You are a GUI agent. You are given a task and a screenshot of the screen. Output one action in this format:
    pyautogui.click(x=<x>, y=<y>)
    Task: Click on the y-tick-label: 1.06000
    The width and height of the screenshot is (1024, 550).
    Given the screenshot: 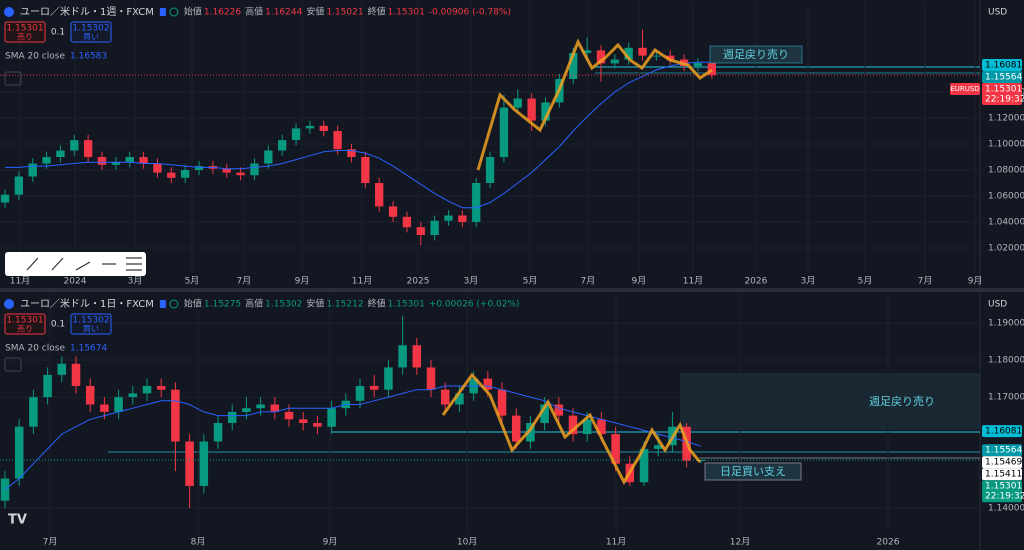 What is the action you would take?
    pyautogui.click(x=1006, y=197)
    